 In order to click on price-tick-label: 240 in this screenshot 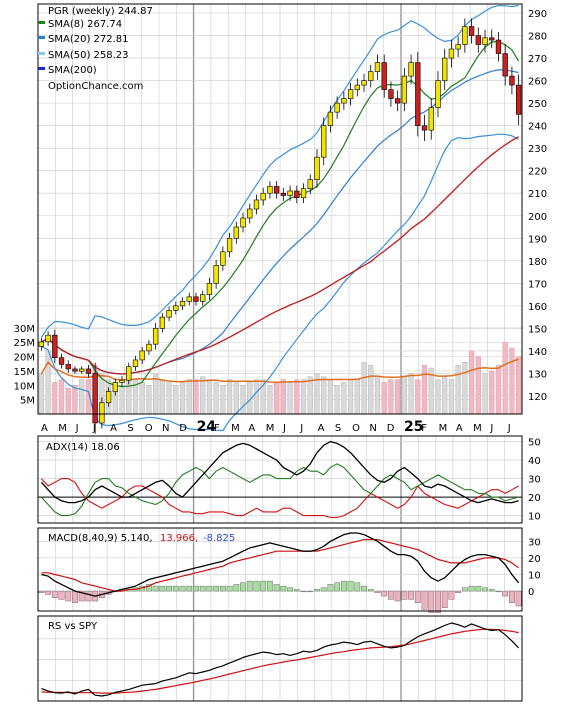, I will do `click(537, 127)`.